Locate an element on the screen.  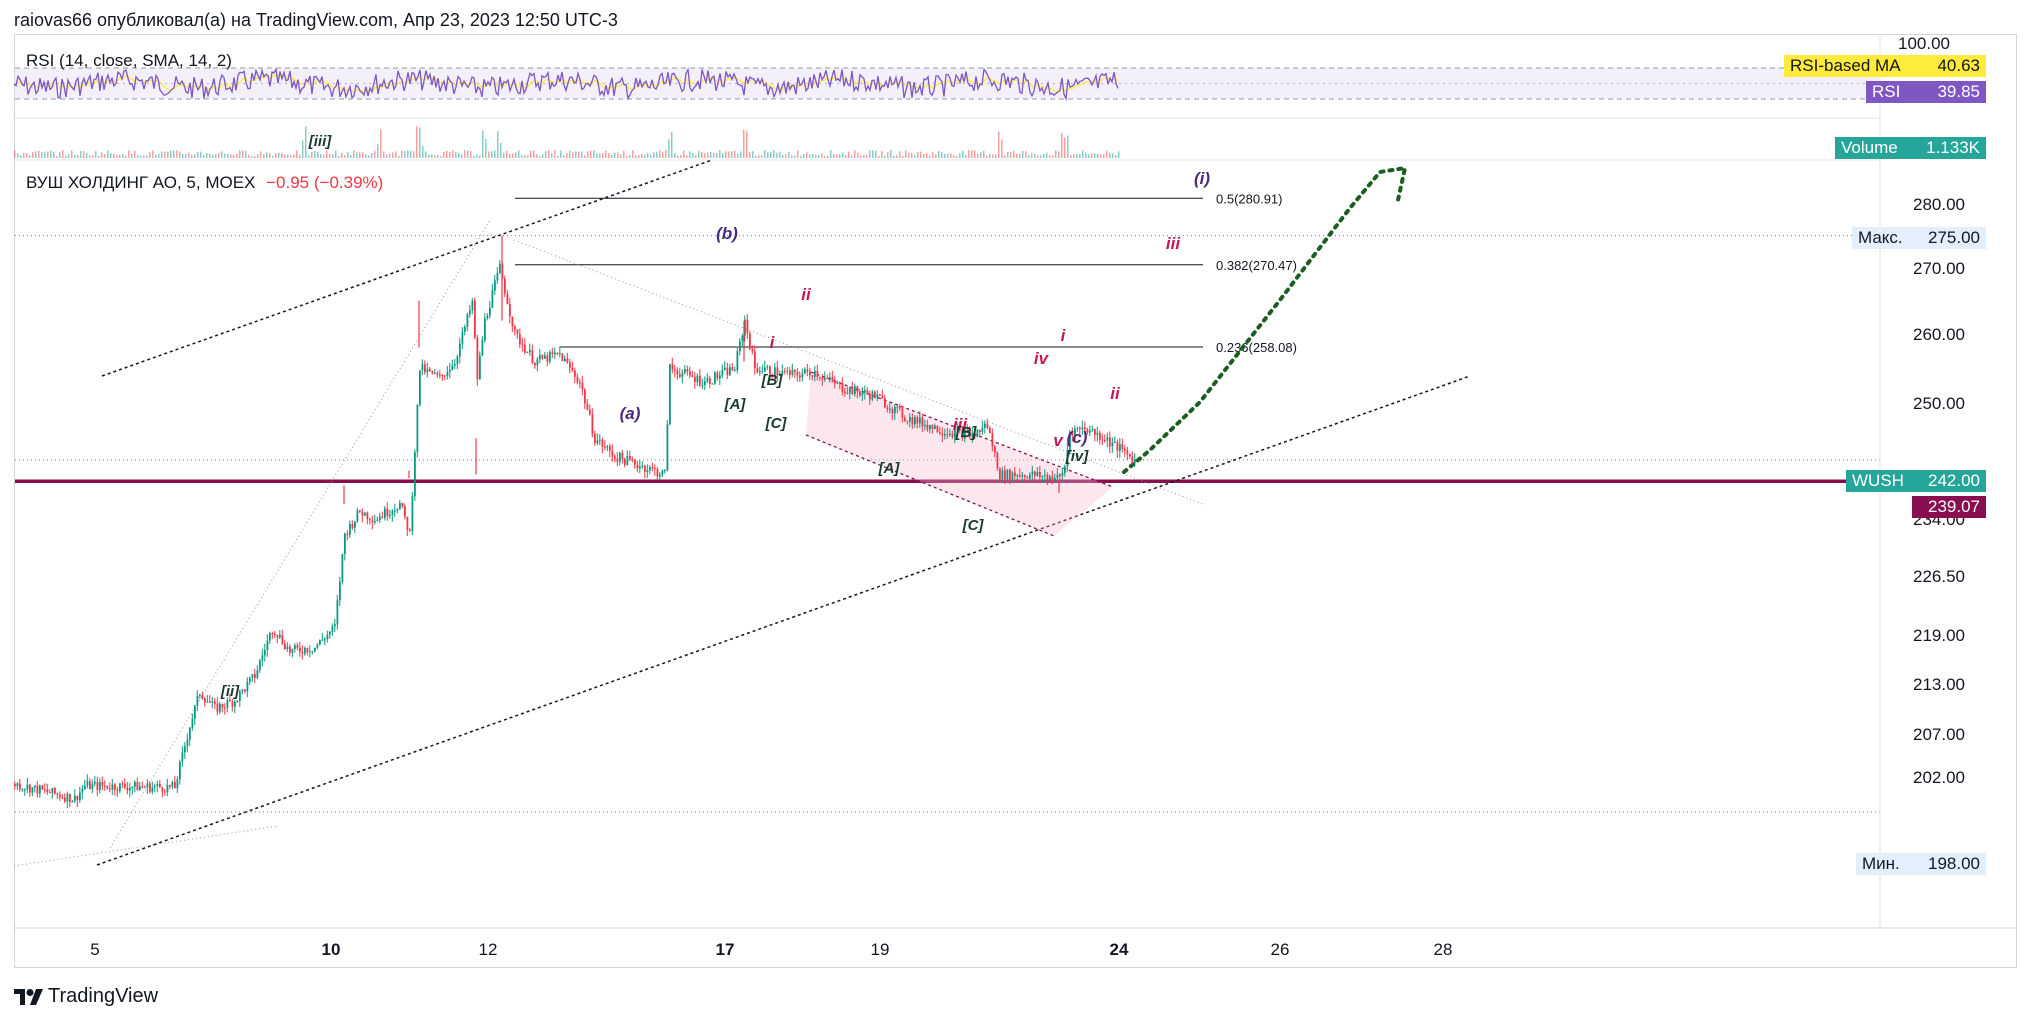
symbol-legend: ВУШ ХОЛДИНГ АО, 5, MOEX −0.95 (−0.39%) is located at coordinates (204, 183).